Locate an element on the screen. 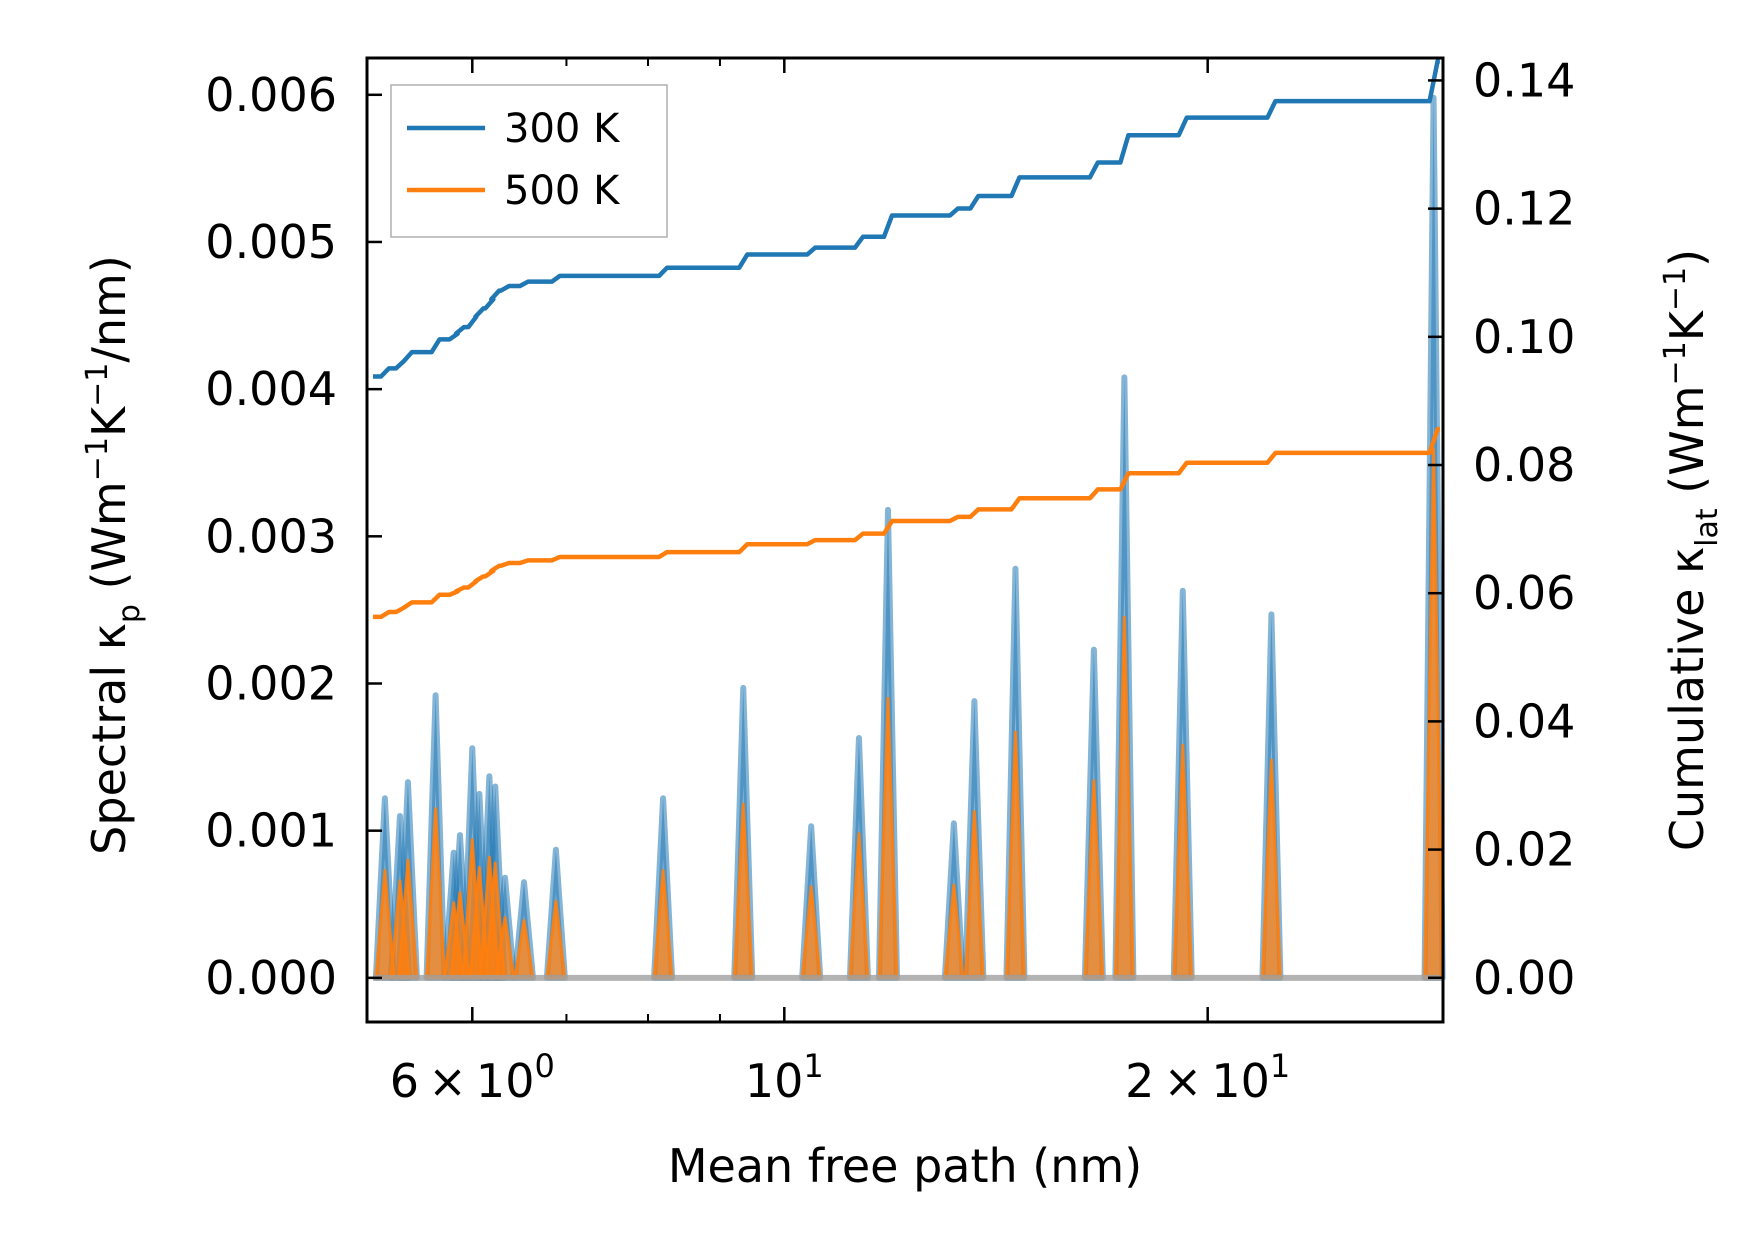 The width and height of the screenshot is (1753, 1253). y-right-tick-label-5: 0.10 is located at coordinates (1524, 337).